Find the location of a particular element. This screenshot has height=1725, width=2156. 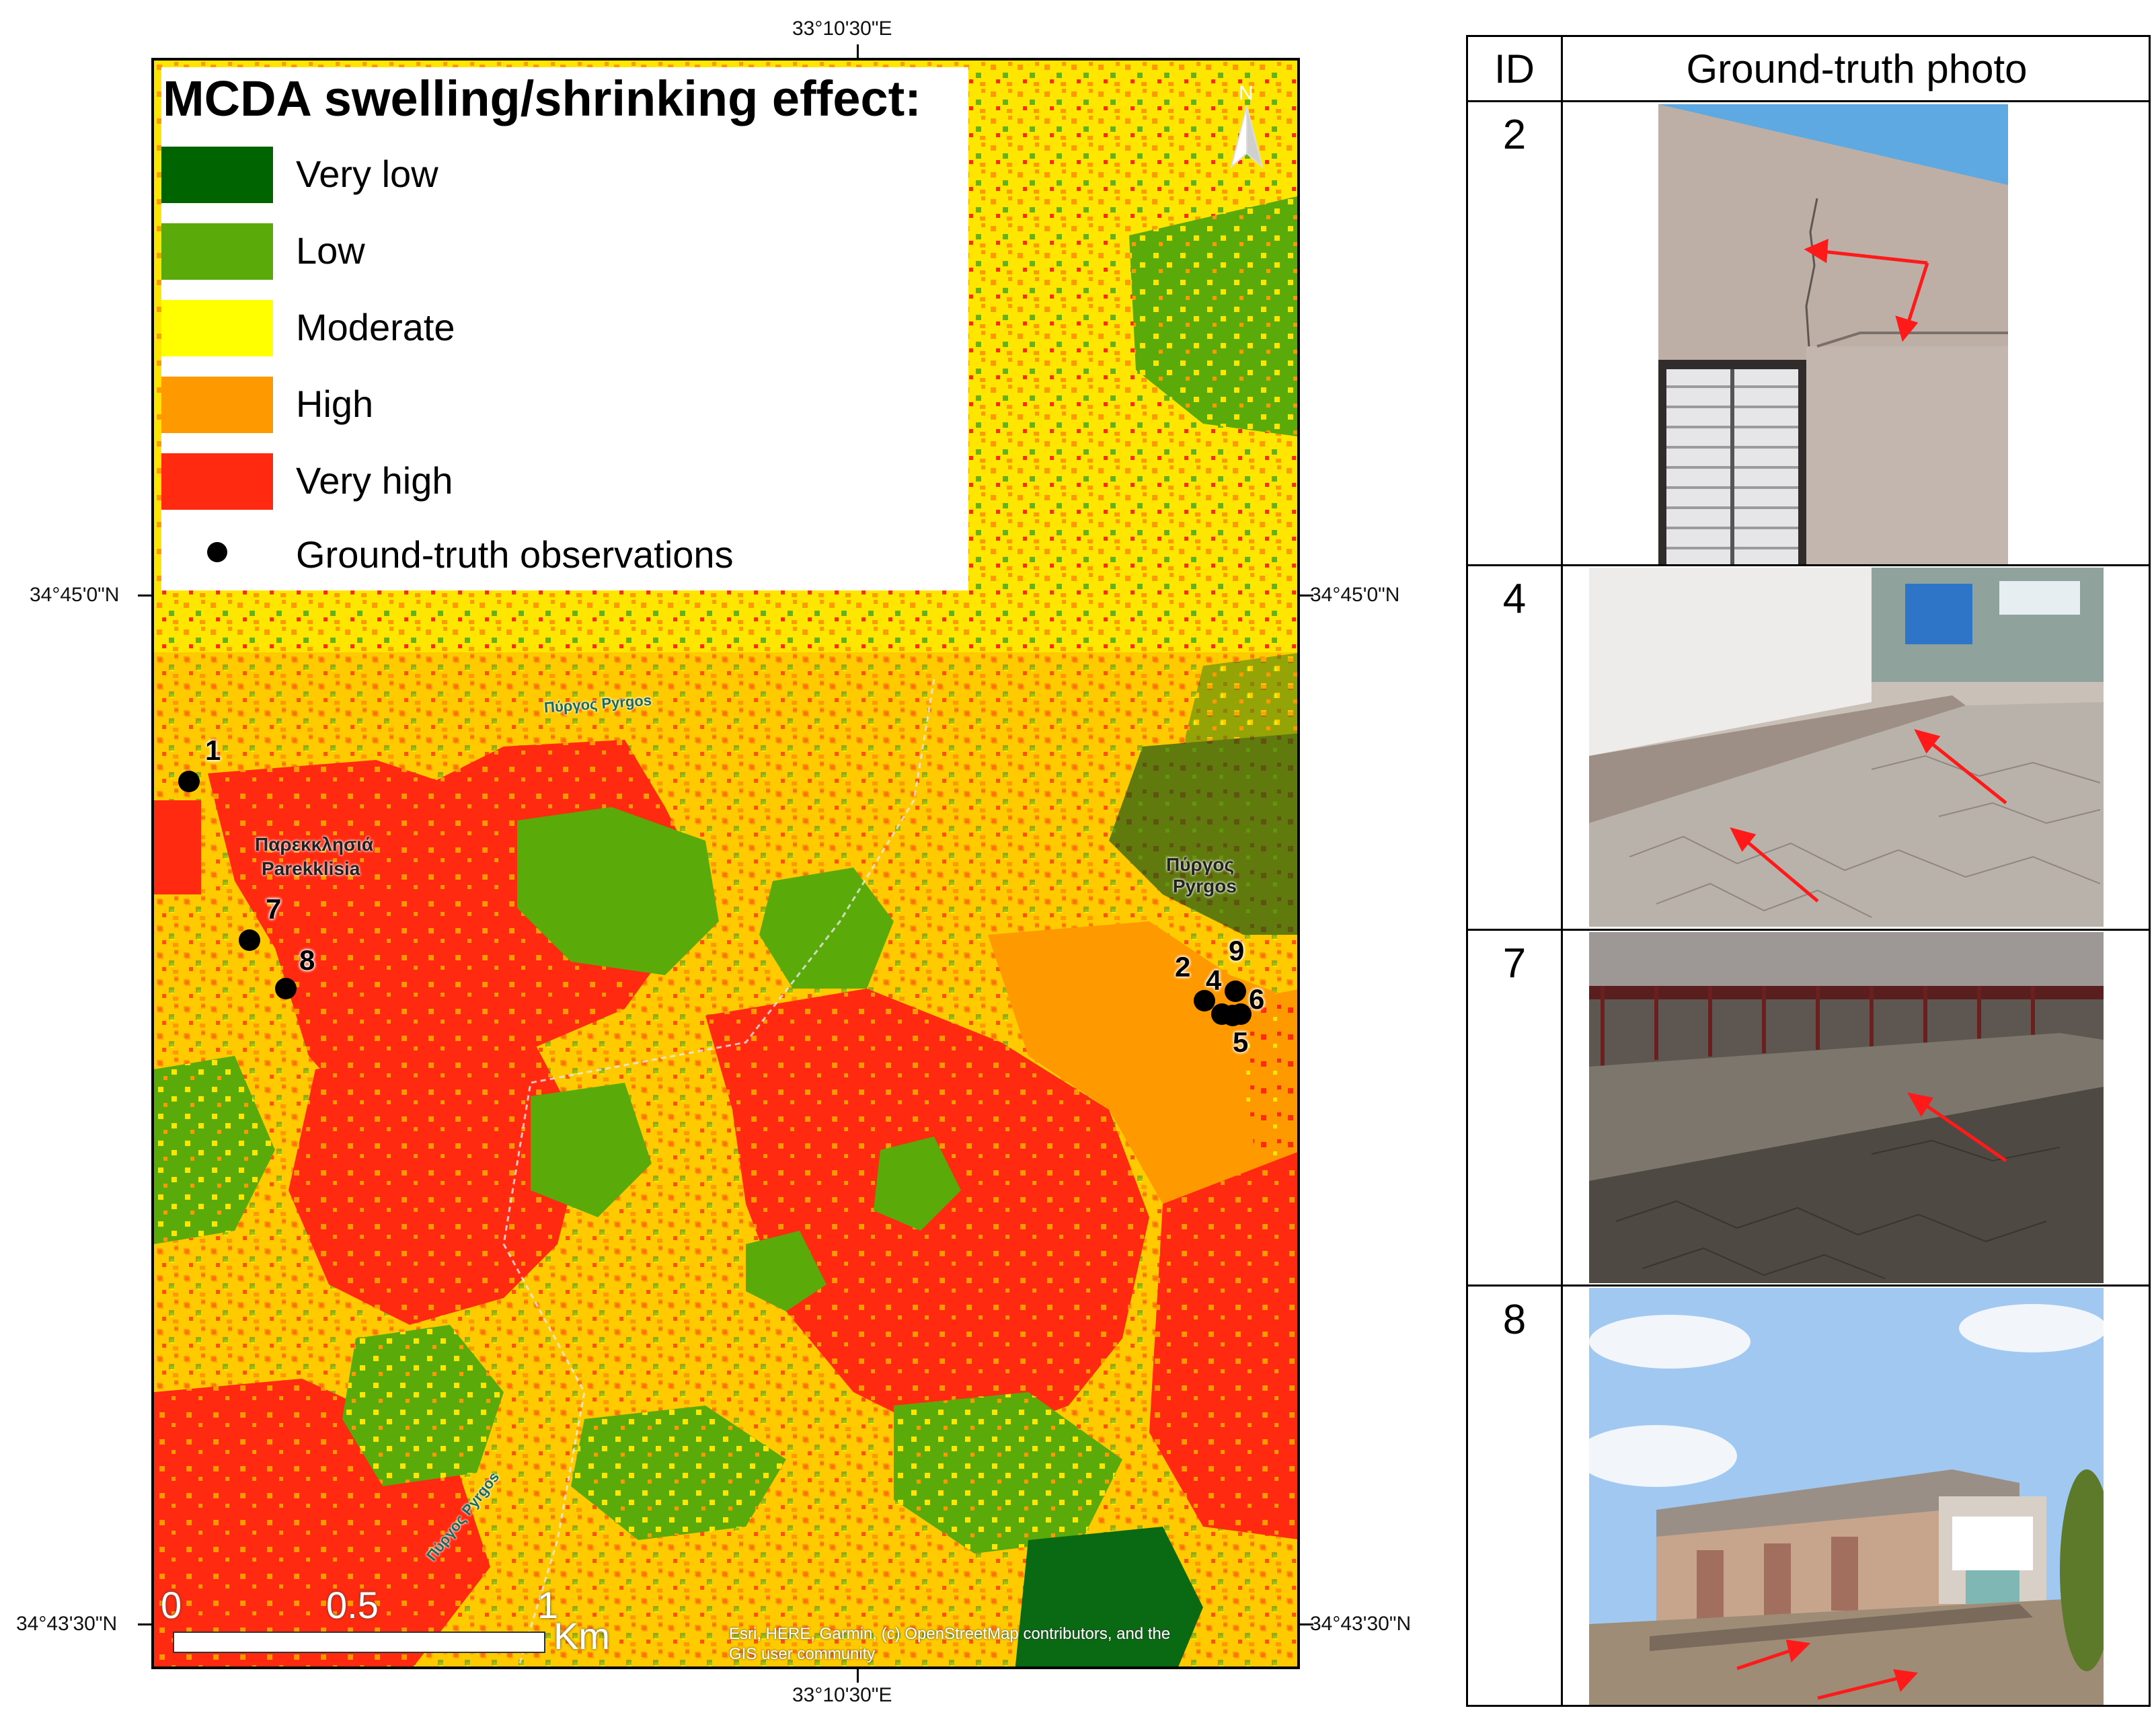

observation-label-4: 4 is located at coordinates (1214, 980).